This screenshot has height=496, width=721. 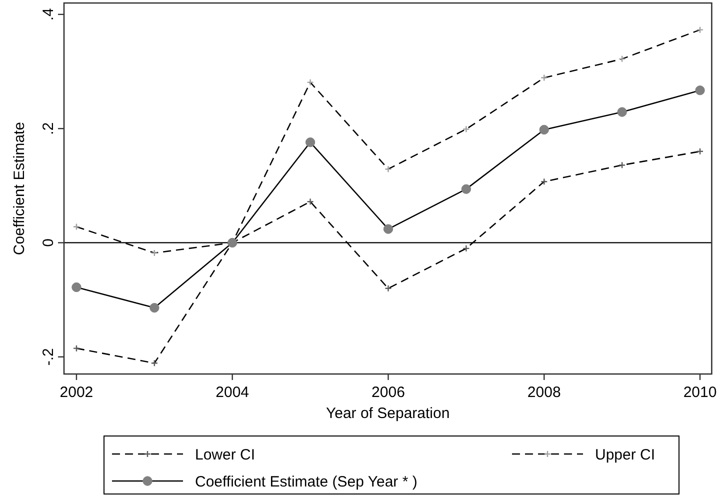 What do you see at coordinates (388, 413) in the screenshot?
I see `x-axis-title: Year of Separation` at bounding box center [388, 413].